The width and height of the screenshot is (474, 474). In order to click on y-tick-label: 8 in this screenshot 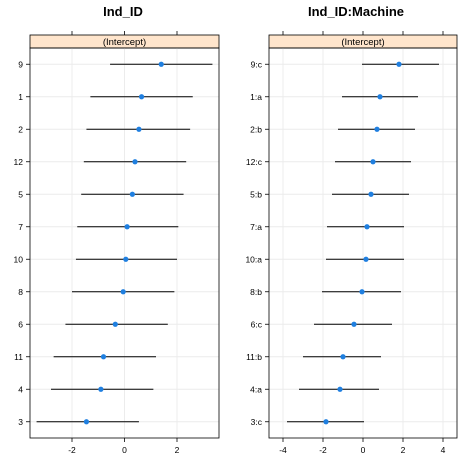, I will do `click(20, 292)`.